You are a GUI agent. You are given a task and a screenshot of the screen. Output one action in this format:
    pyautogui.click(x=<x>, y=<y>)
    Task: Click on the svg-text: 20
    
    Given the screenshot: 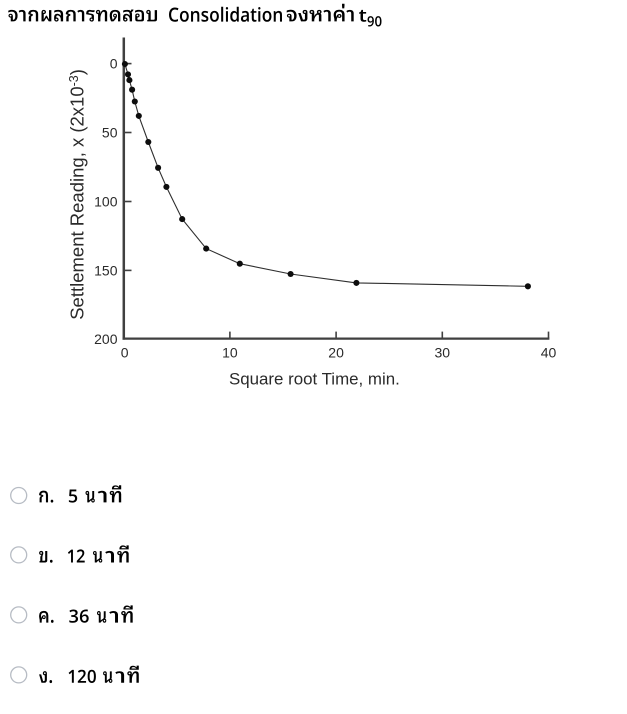 What is the action you would take?
    pyautogui.click(x=336, y=352)
    